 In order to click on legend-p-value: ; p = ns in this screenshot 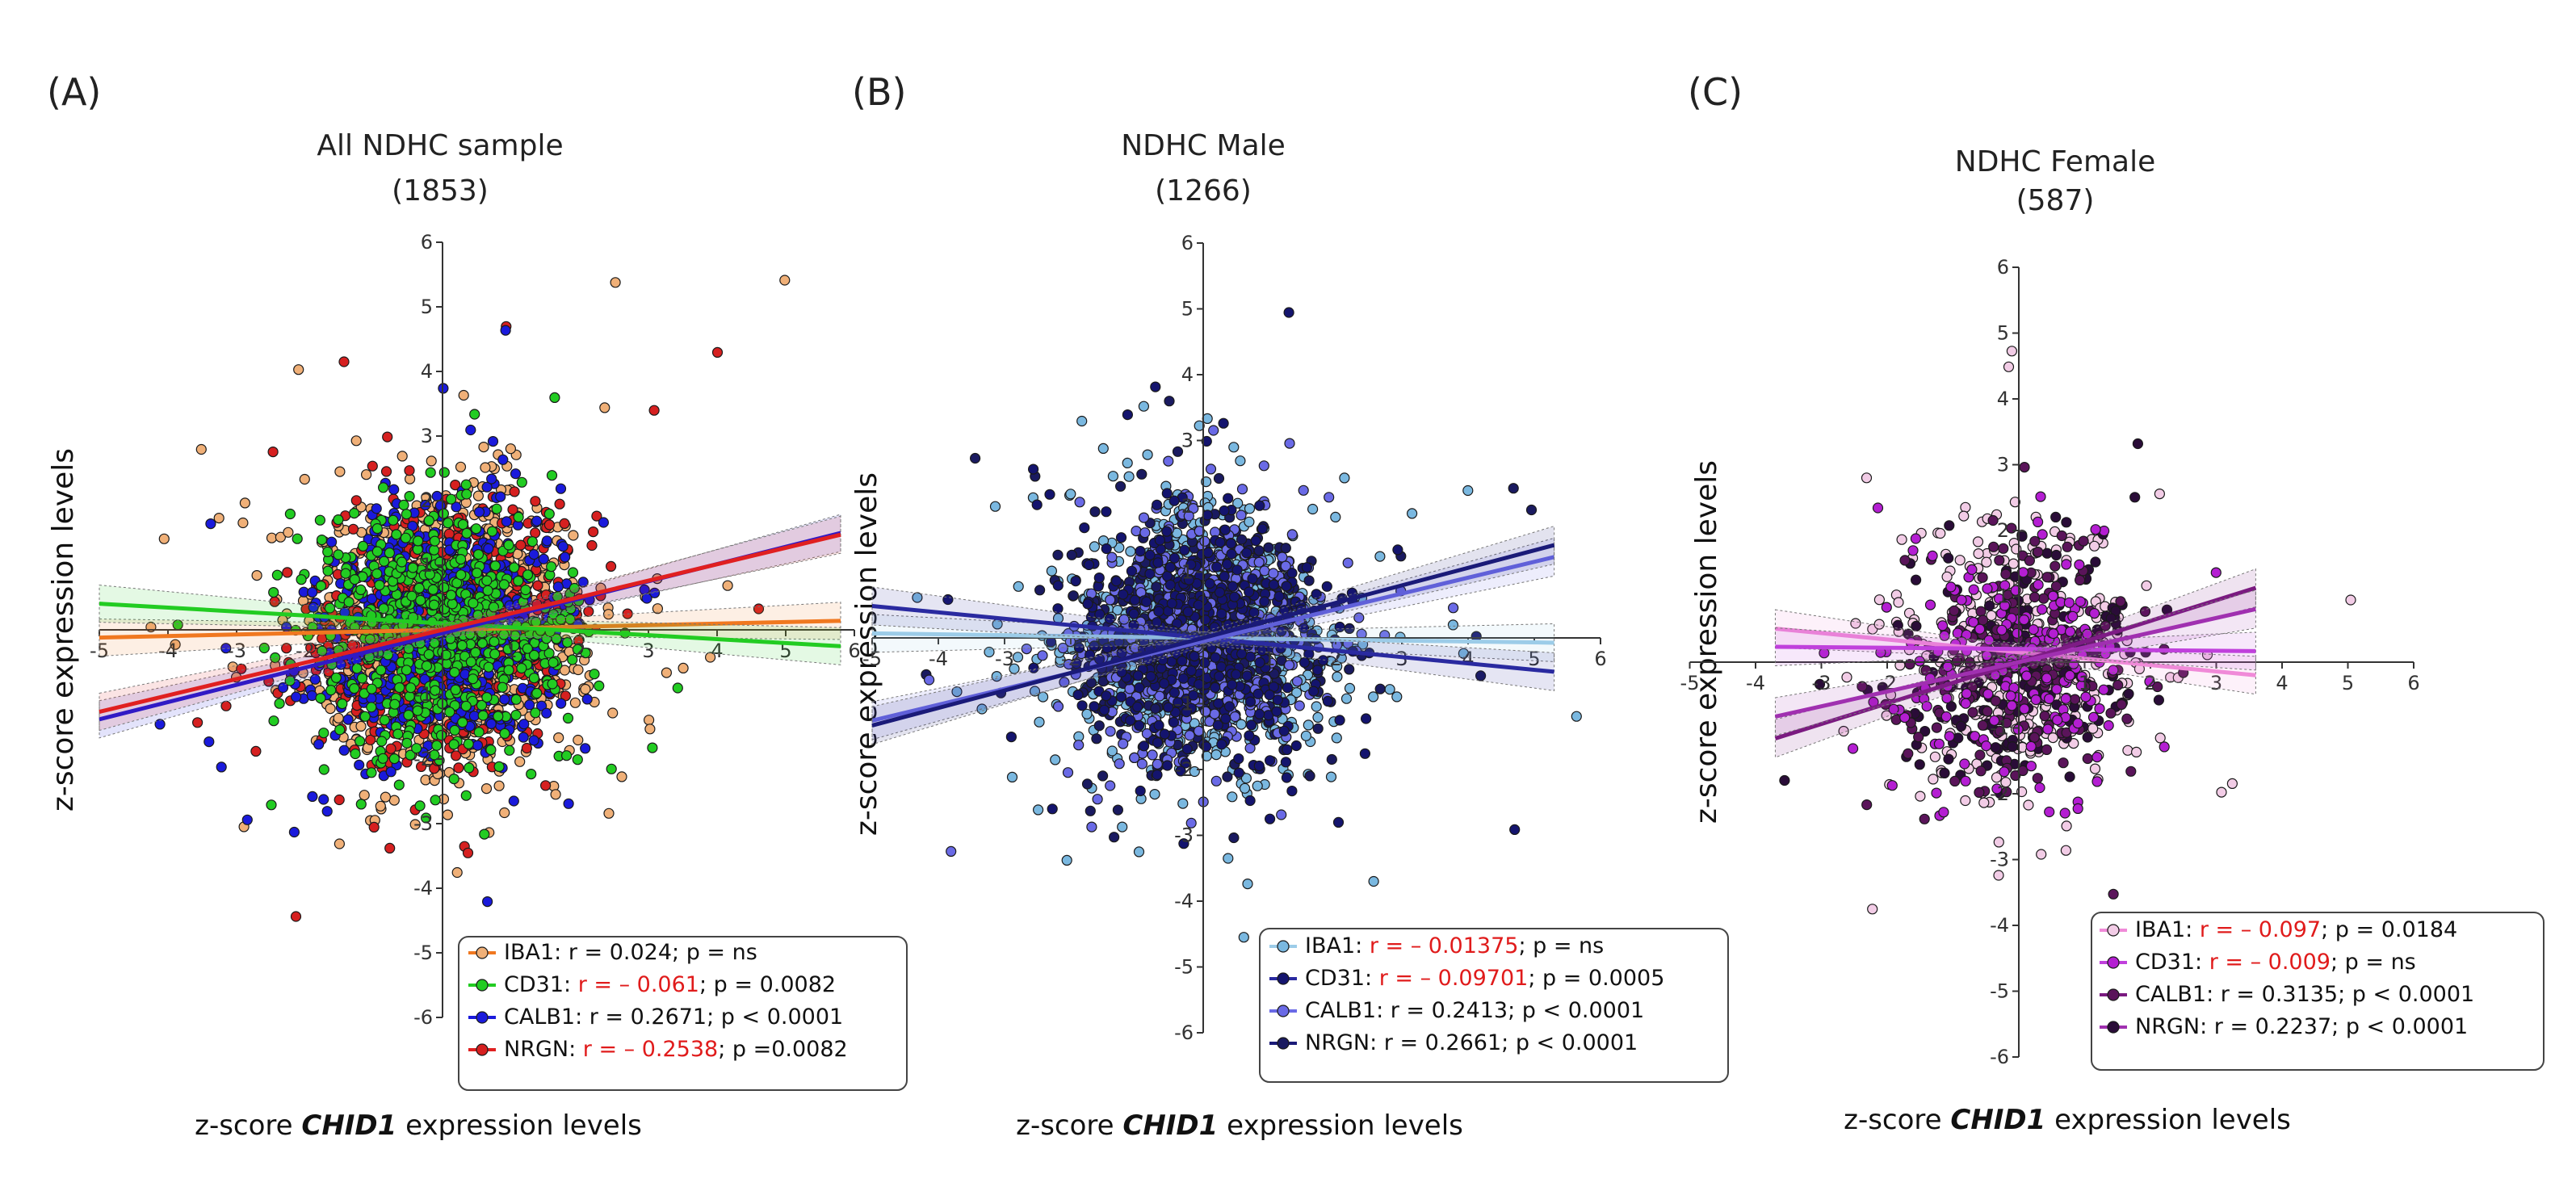, I will do `click(714, 952)`.